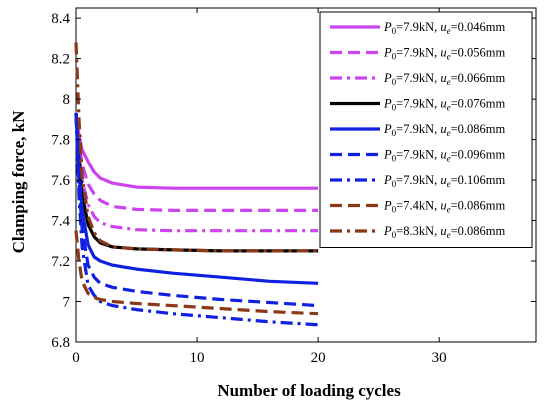 This screenshot has height=408, width=550. I want to click on y-tick-label: 8.4, so click(60, 19).